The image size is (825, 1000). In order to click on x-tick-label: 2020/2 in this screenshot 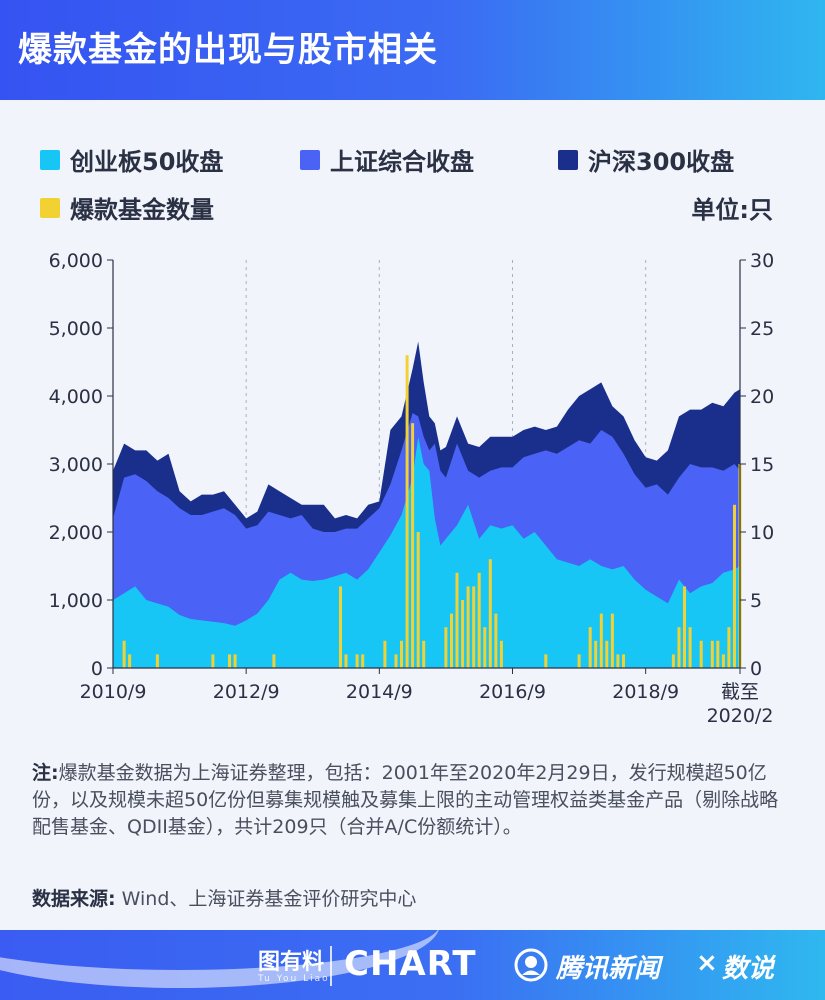, I will do `click(740, 716)`.